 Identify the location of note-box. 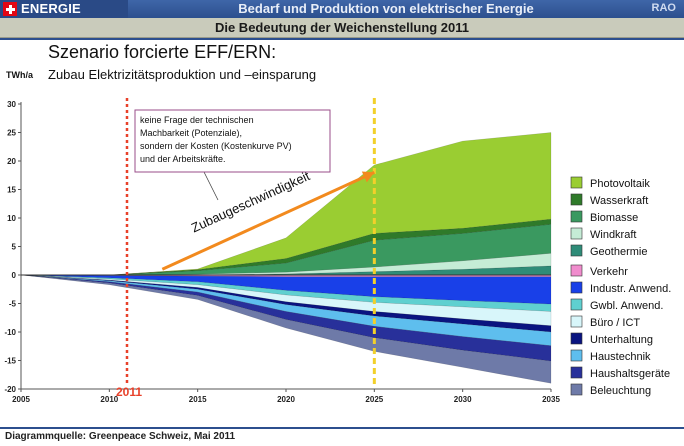
(232, 141).